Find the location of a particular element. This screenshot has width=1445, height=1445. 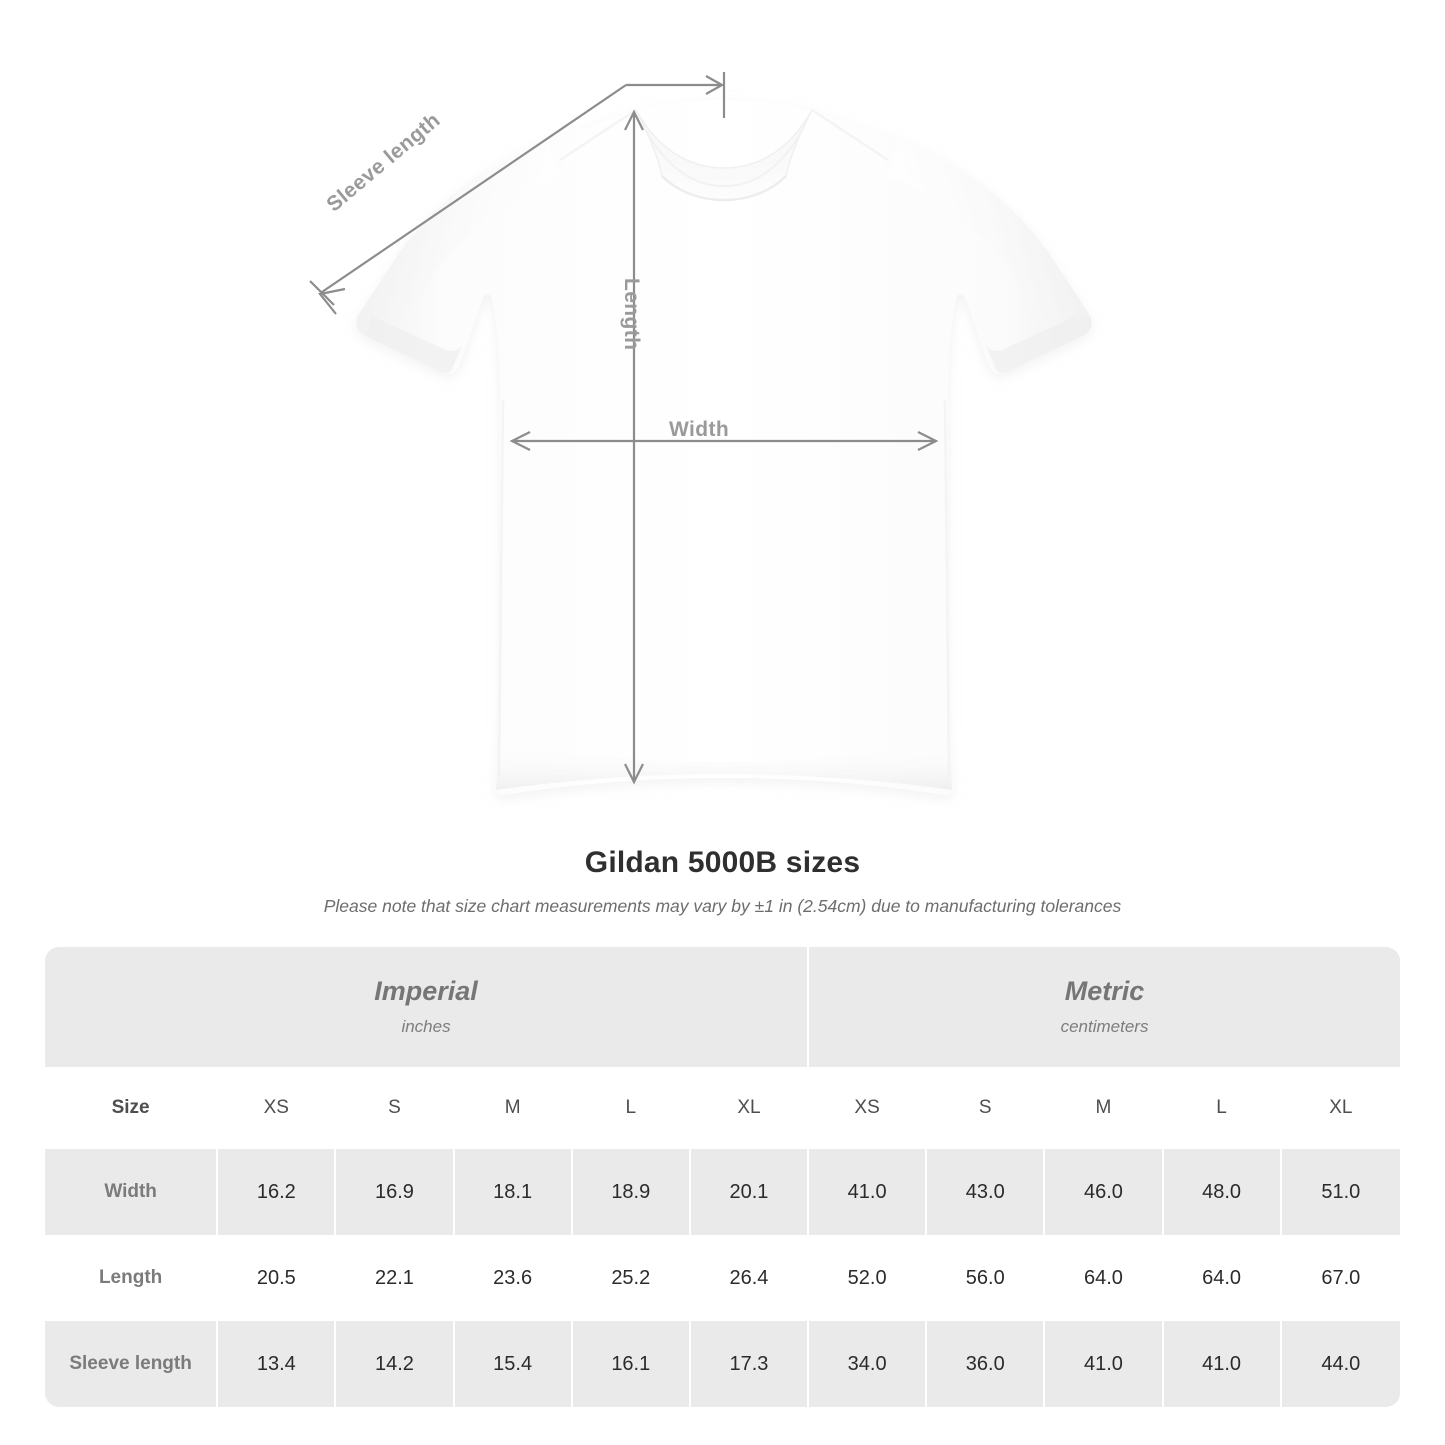

cell-sleeve-xs-in: 13.4 is located at coordinates (277, 1364).